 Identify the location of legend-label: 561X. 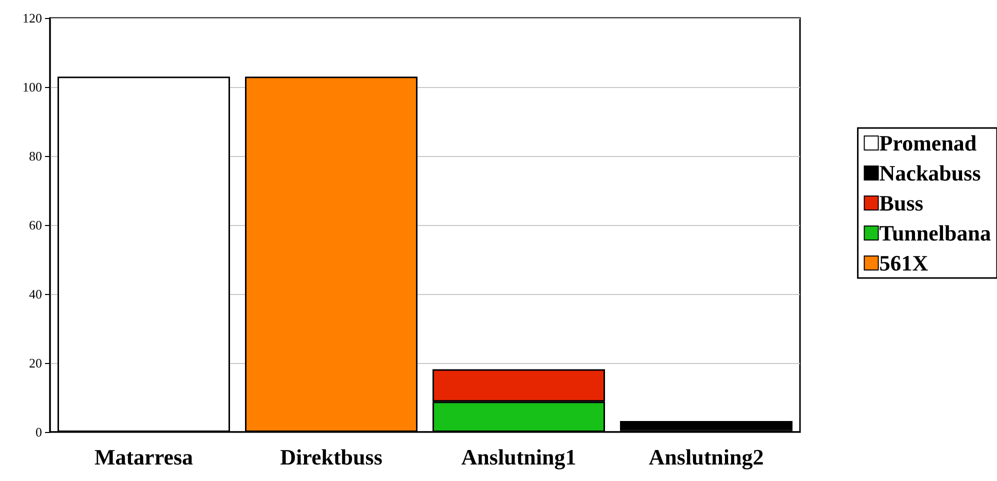
(903, 263).